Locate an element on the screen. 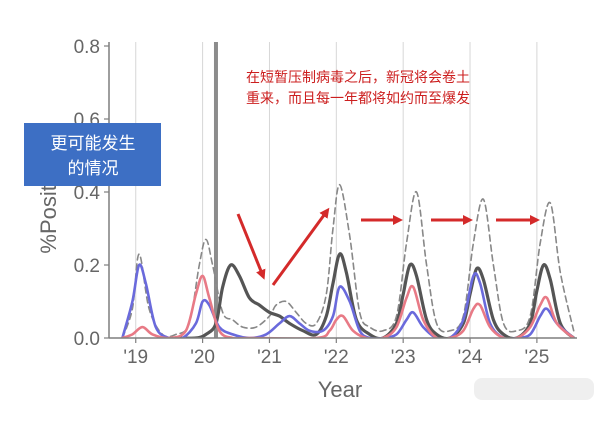 This screenshot has width=607, height=422. annotation-box is located at coordinates (92, 154).